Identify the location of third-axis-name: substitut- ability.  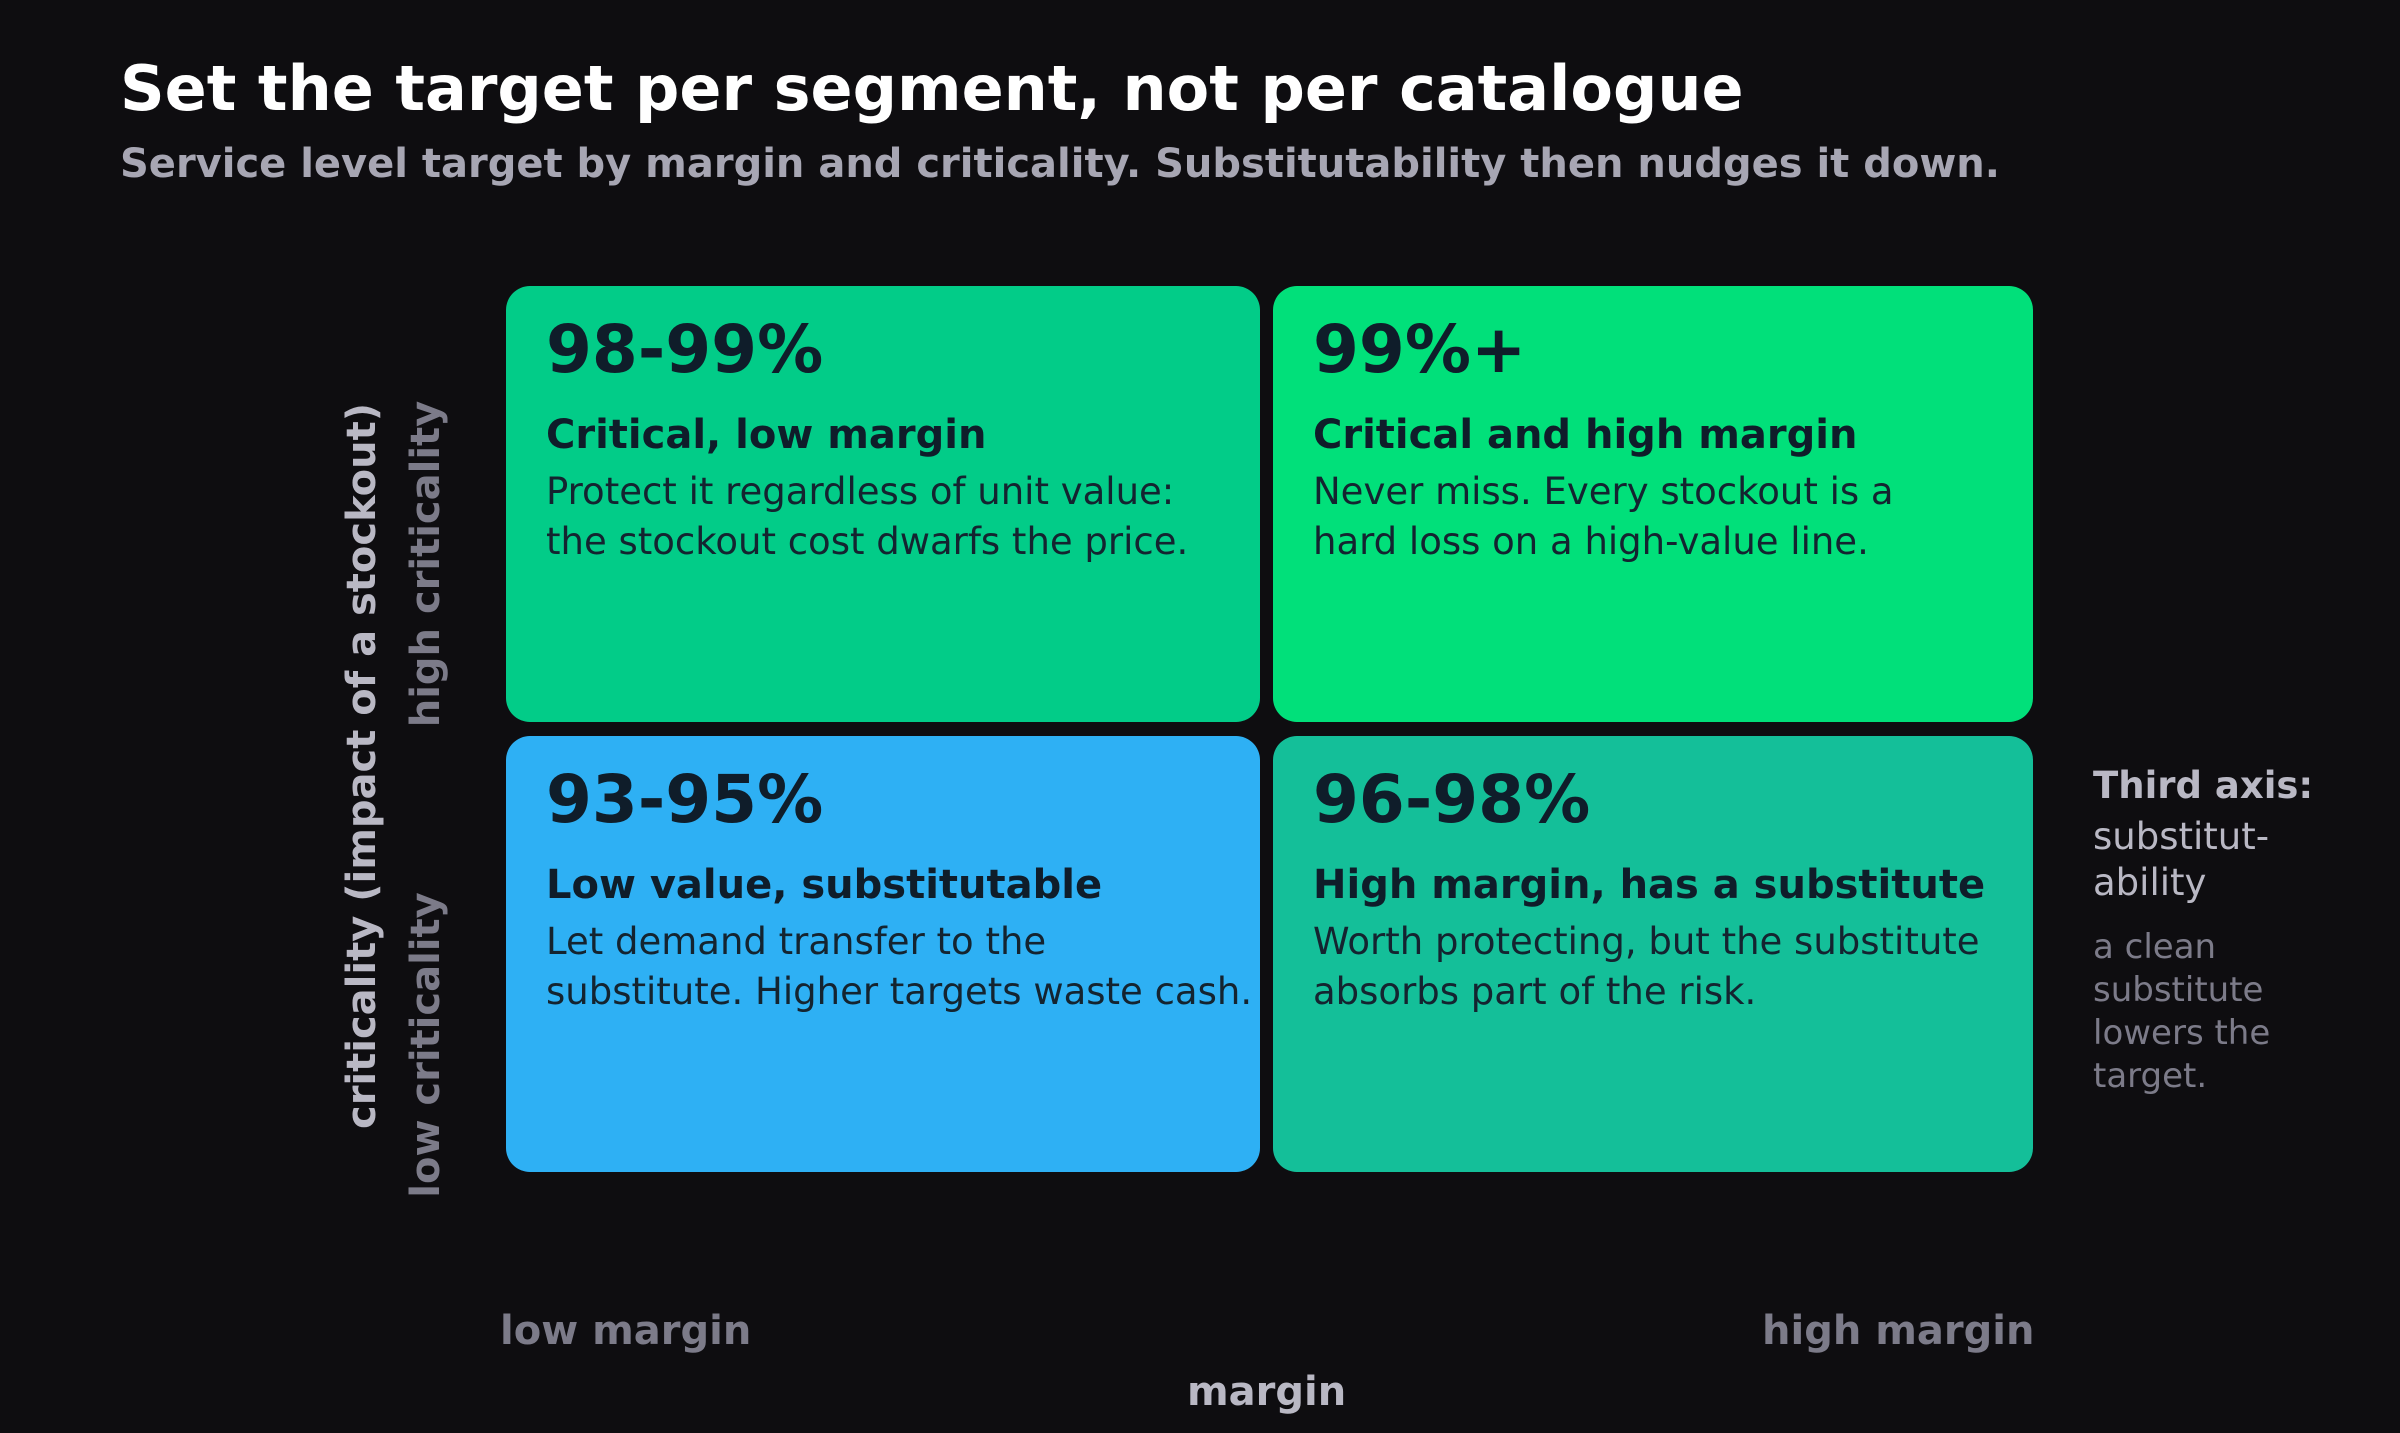
(2238, 860).